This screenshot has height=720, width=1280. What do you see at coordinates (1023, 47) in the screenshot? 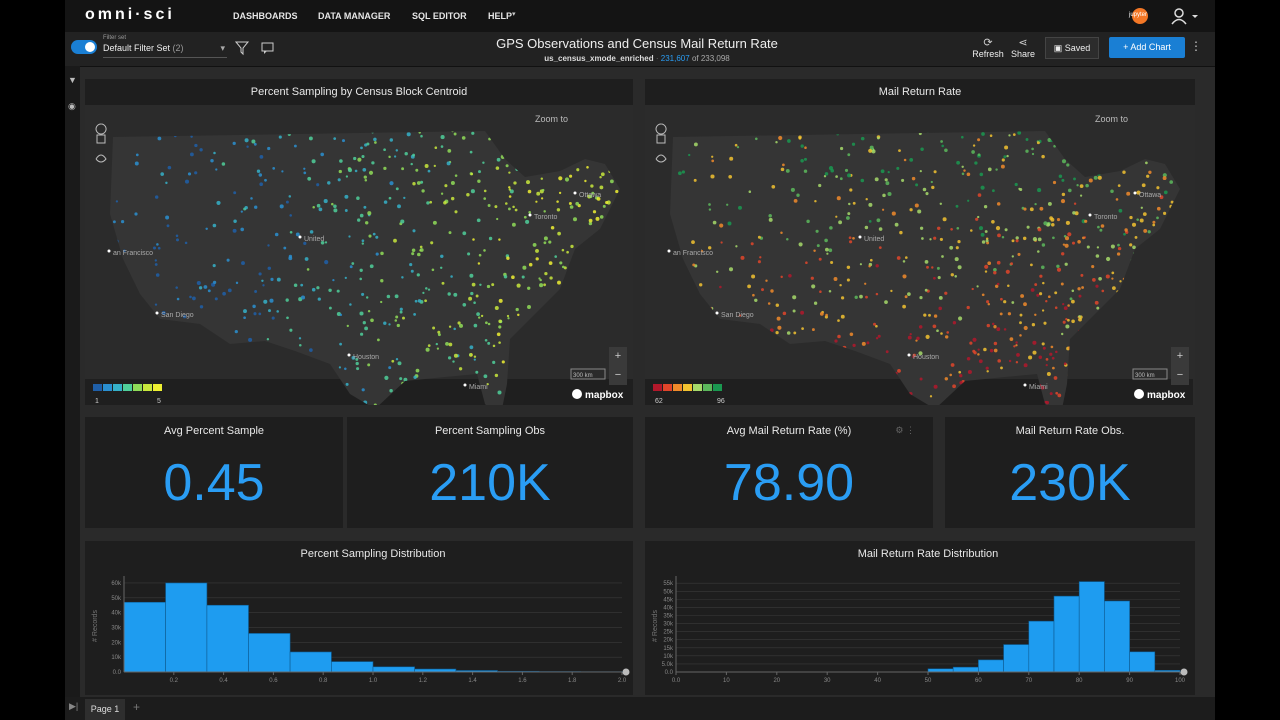
I see `share-button: ⋖ Share` at bounding box center [1023, 47].